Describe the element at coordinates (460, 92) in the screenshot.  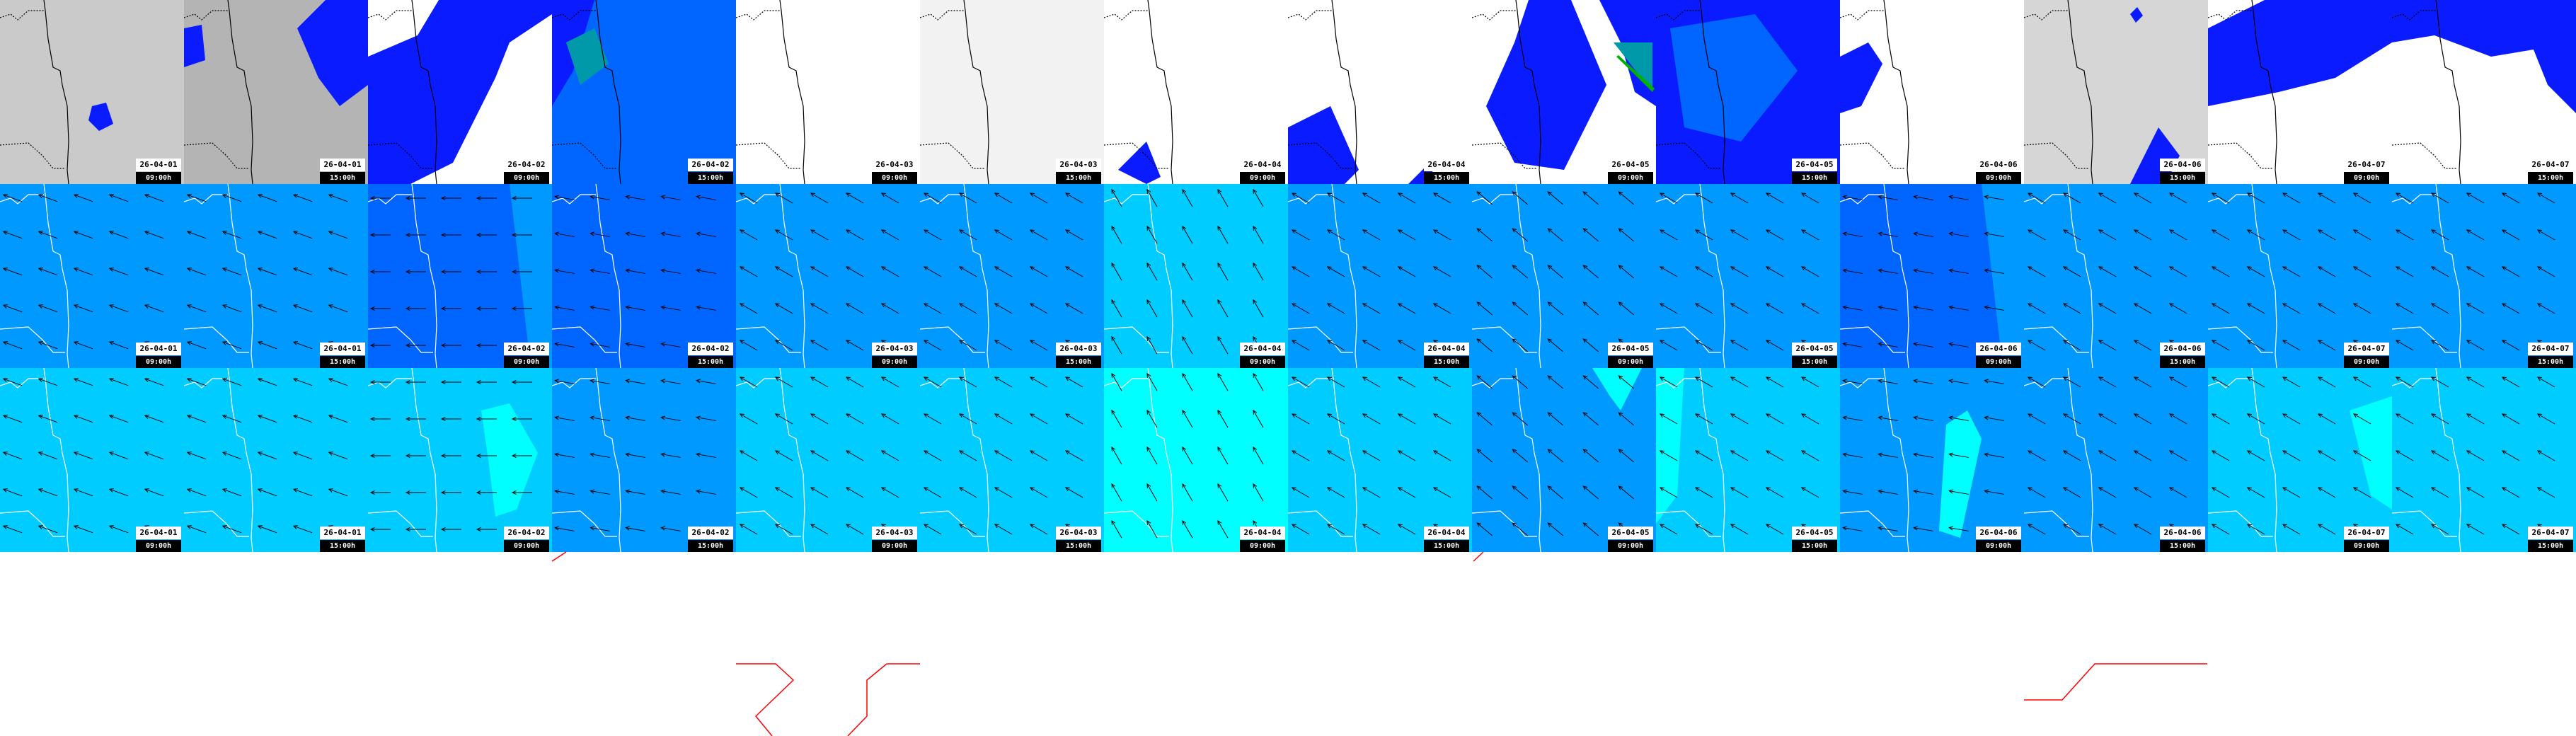
I see `precipitation-map-panel: 26-04-02 09:00h` at that location.